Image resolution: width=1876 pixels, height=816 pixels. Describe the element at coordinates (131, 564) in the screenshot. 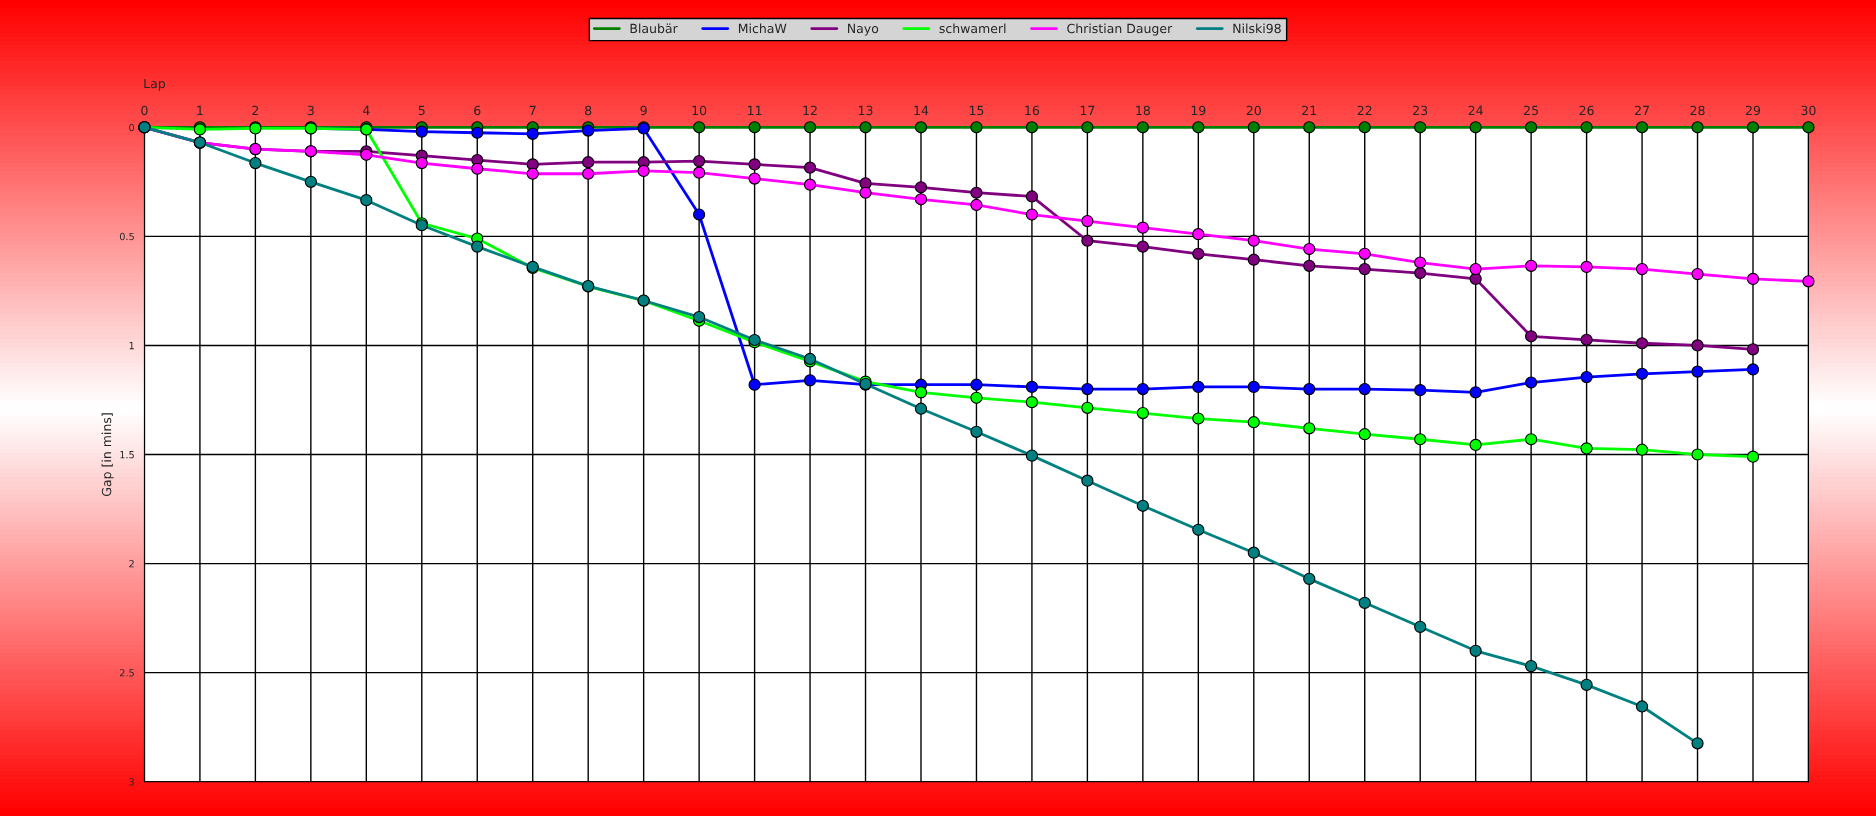

I see `y-tick-label: 2` at that location.